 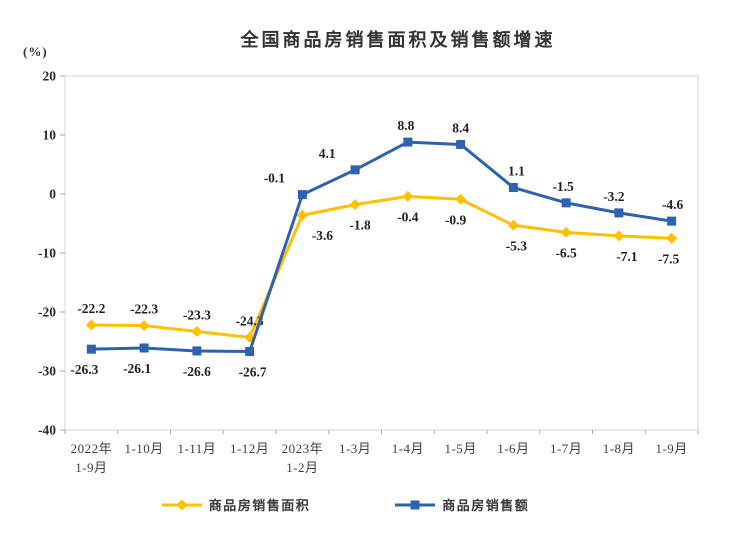 What do you see at coordinates (415, 504) in the screenshot?
I see `legend-line-square-icon` at bounding box center [415, 504].